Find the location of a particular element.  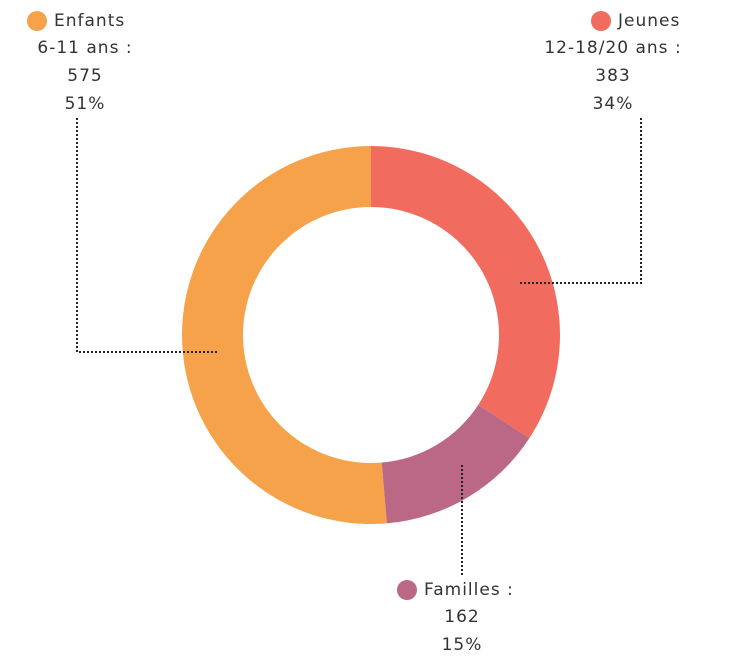

value-label: 162 is located at coordinates (461, 617).